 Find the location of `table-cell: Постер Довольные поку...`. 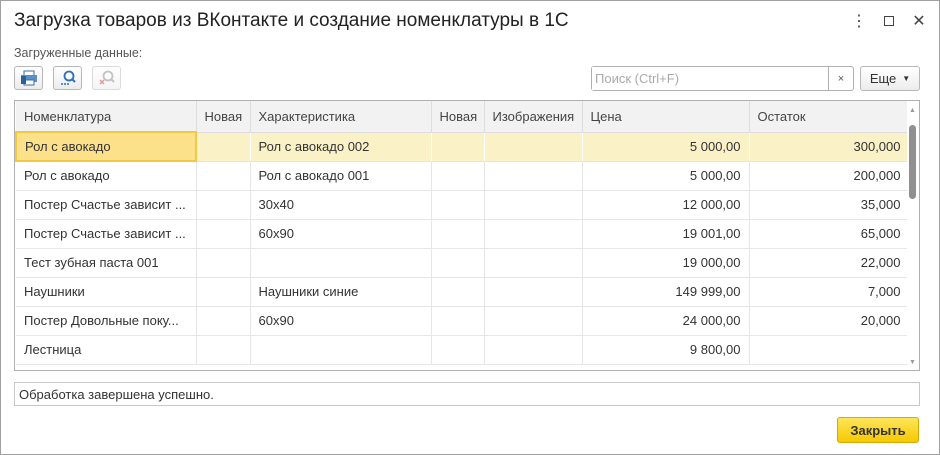

table-cell: Постер Довольные поку... is located at coordinates (106, 321).